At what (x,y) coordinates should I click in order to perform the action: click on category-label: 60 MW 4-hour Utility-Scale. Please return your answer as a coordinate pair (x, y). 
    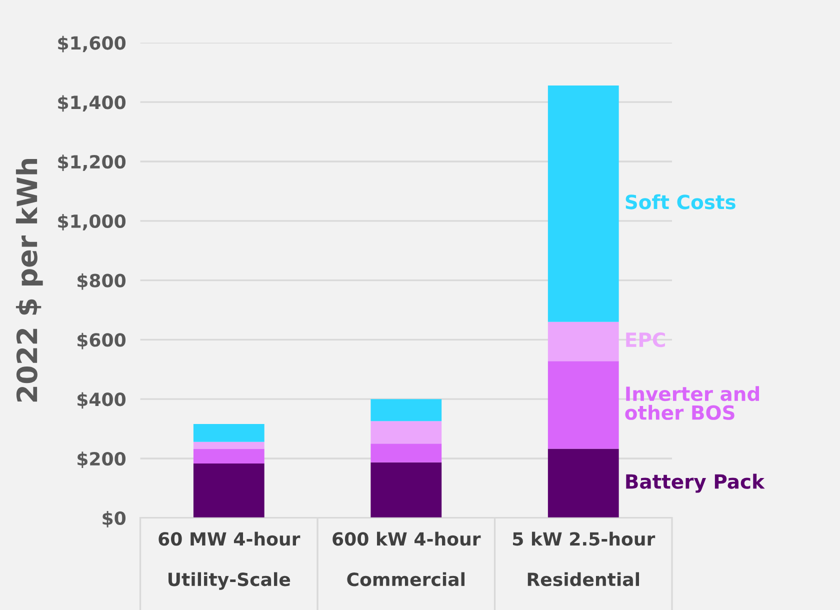
    Looking at the image, I should click on (229, 561).